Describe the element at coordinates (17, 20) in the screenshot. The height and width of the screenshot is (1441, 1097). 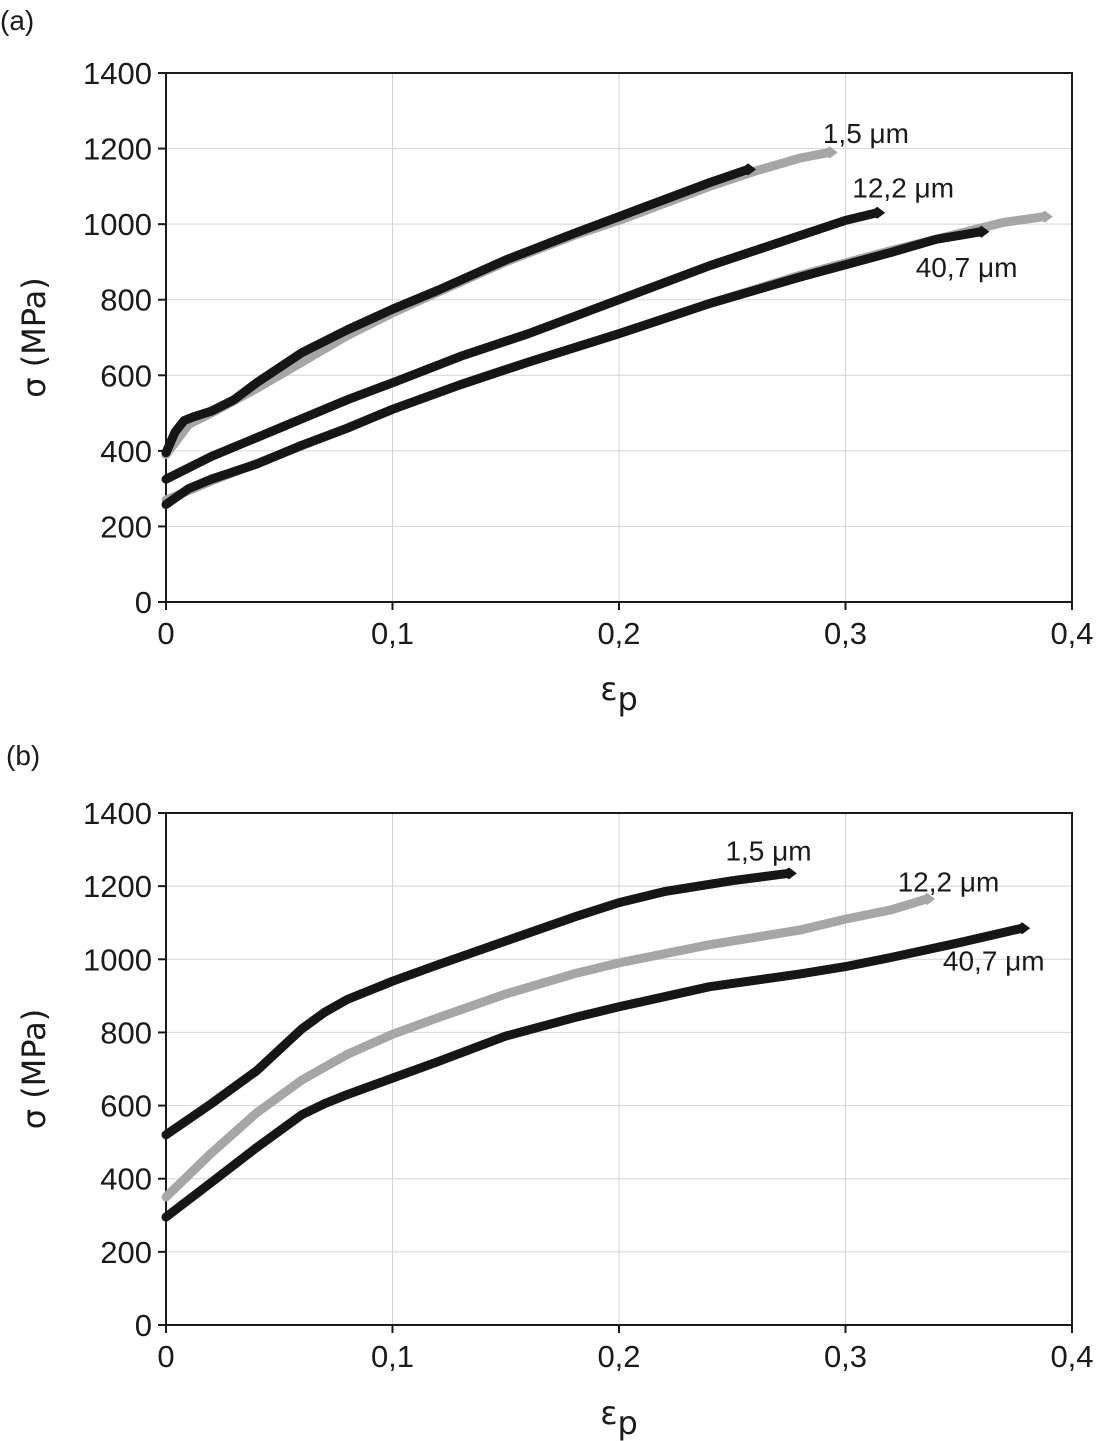
I see `panel-label: (a)` at that location.